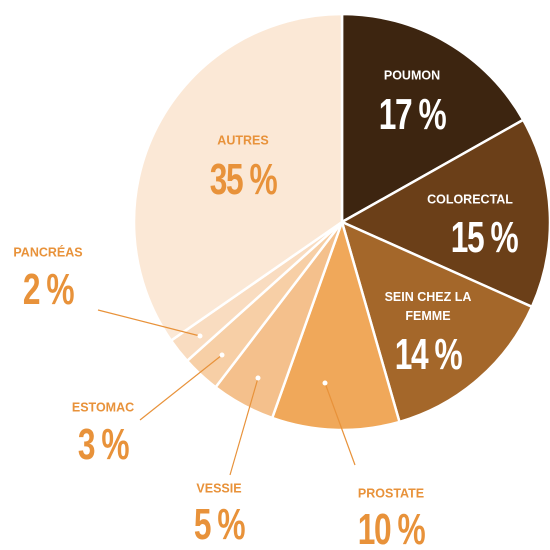 The height and width of the screenshot is (550, 550). Describe the element at coordinates (470, 199) in the screenshot. I see `slice-label: COLORECTAL` at that location.